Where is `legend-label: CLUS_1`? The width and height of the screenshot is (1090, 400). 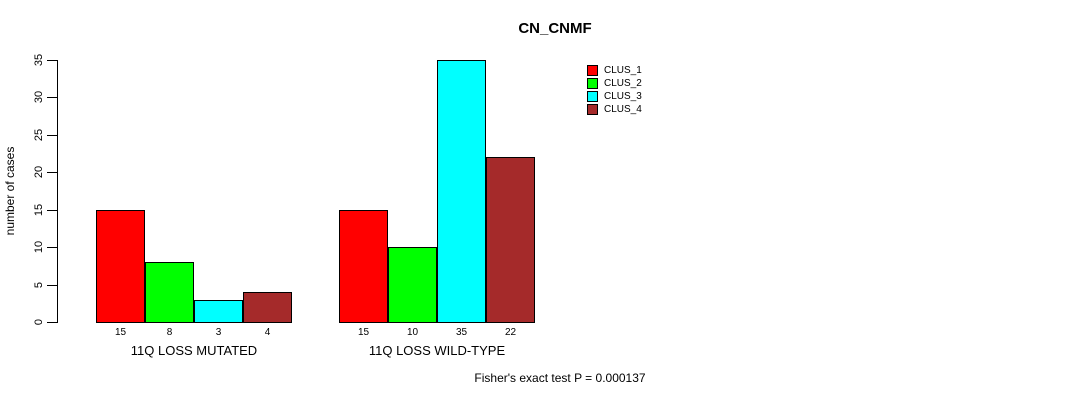 legend-label: CLUS_1 is located at coordinates (623, 70).